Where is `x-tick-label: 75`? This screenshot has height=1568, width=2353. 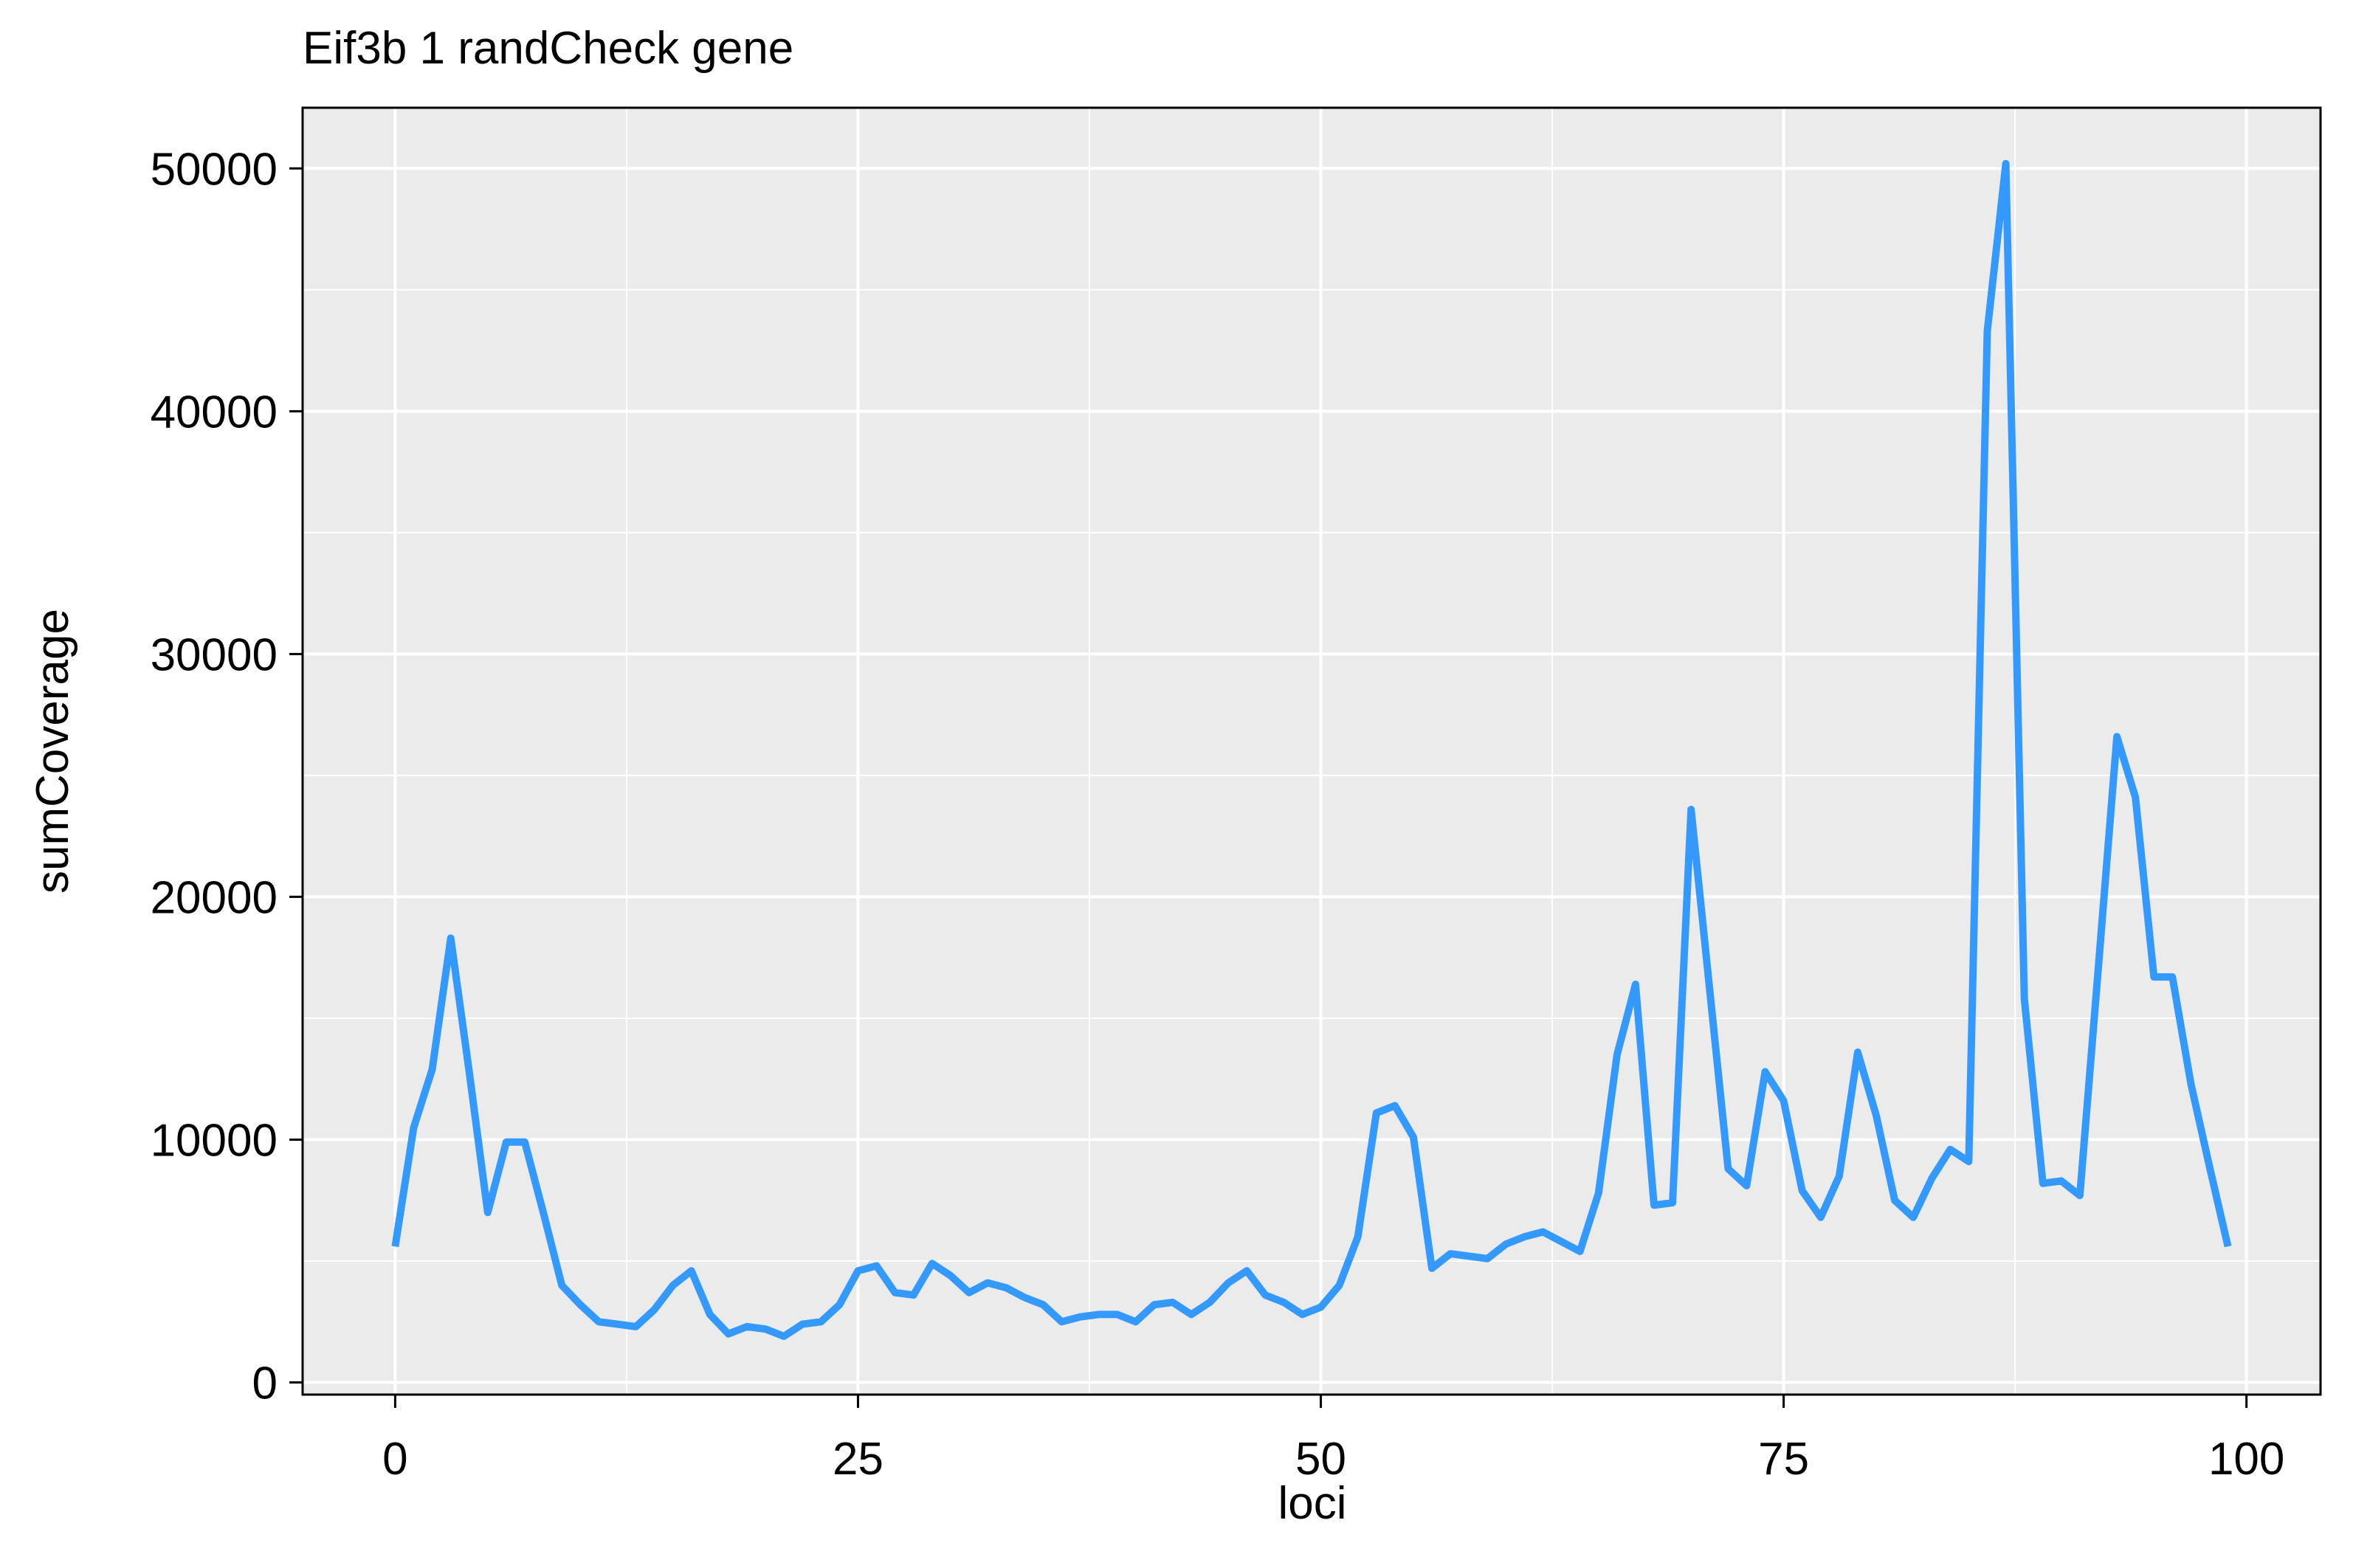
x-tick-label: 75 is located at coordinates (1783, 1459).